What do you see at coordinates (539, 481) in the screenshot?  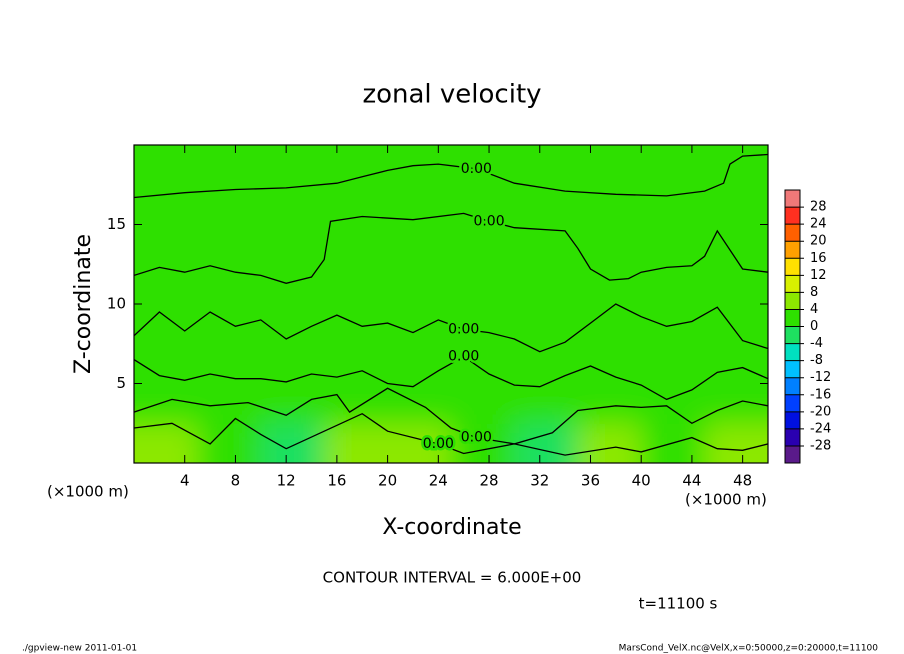 I see `x-tick-label: 32` at bounding box center [539, 481].